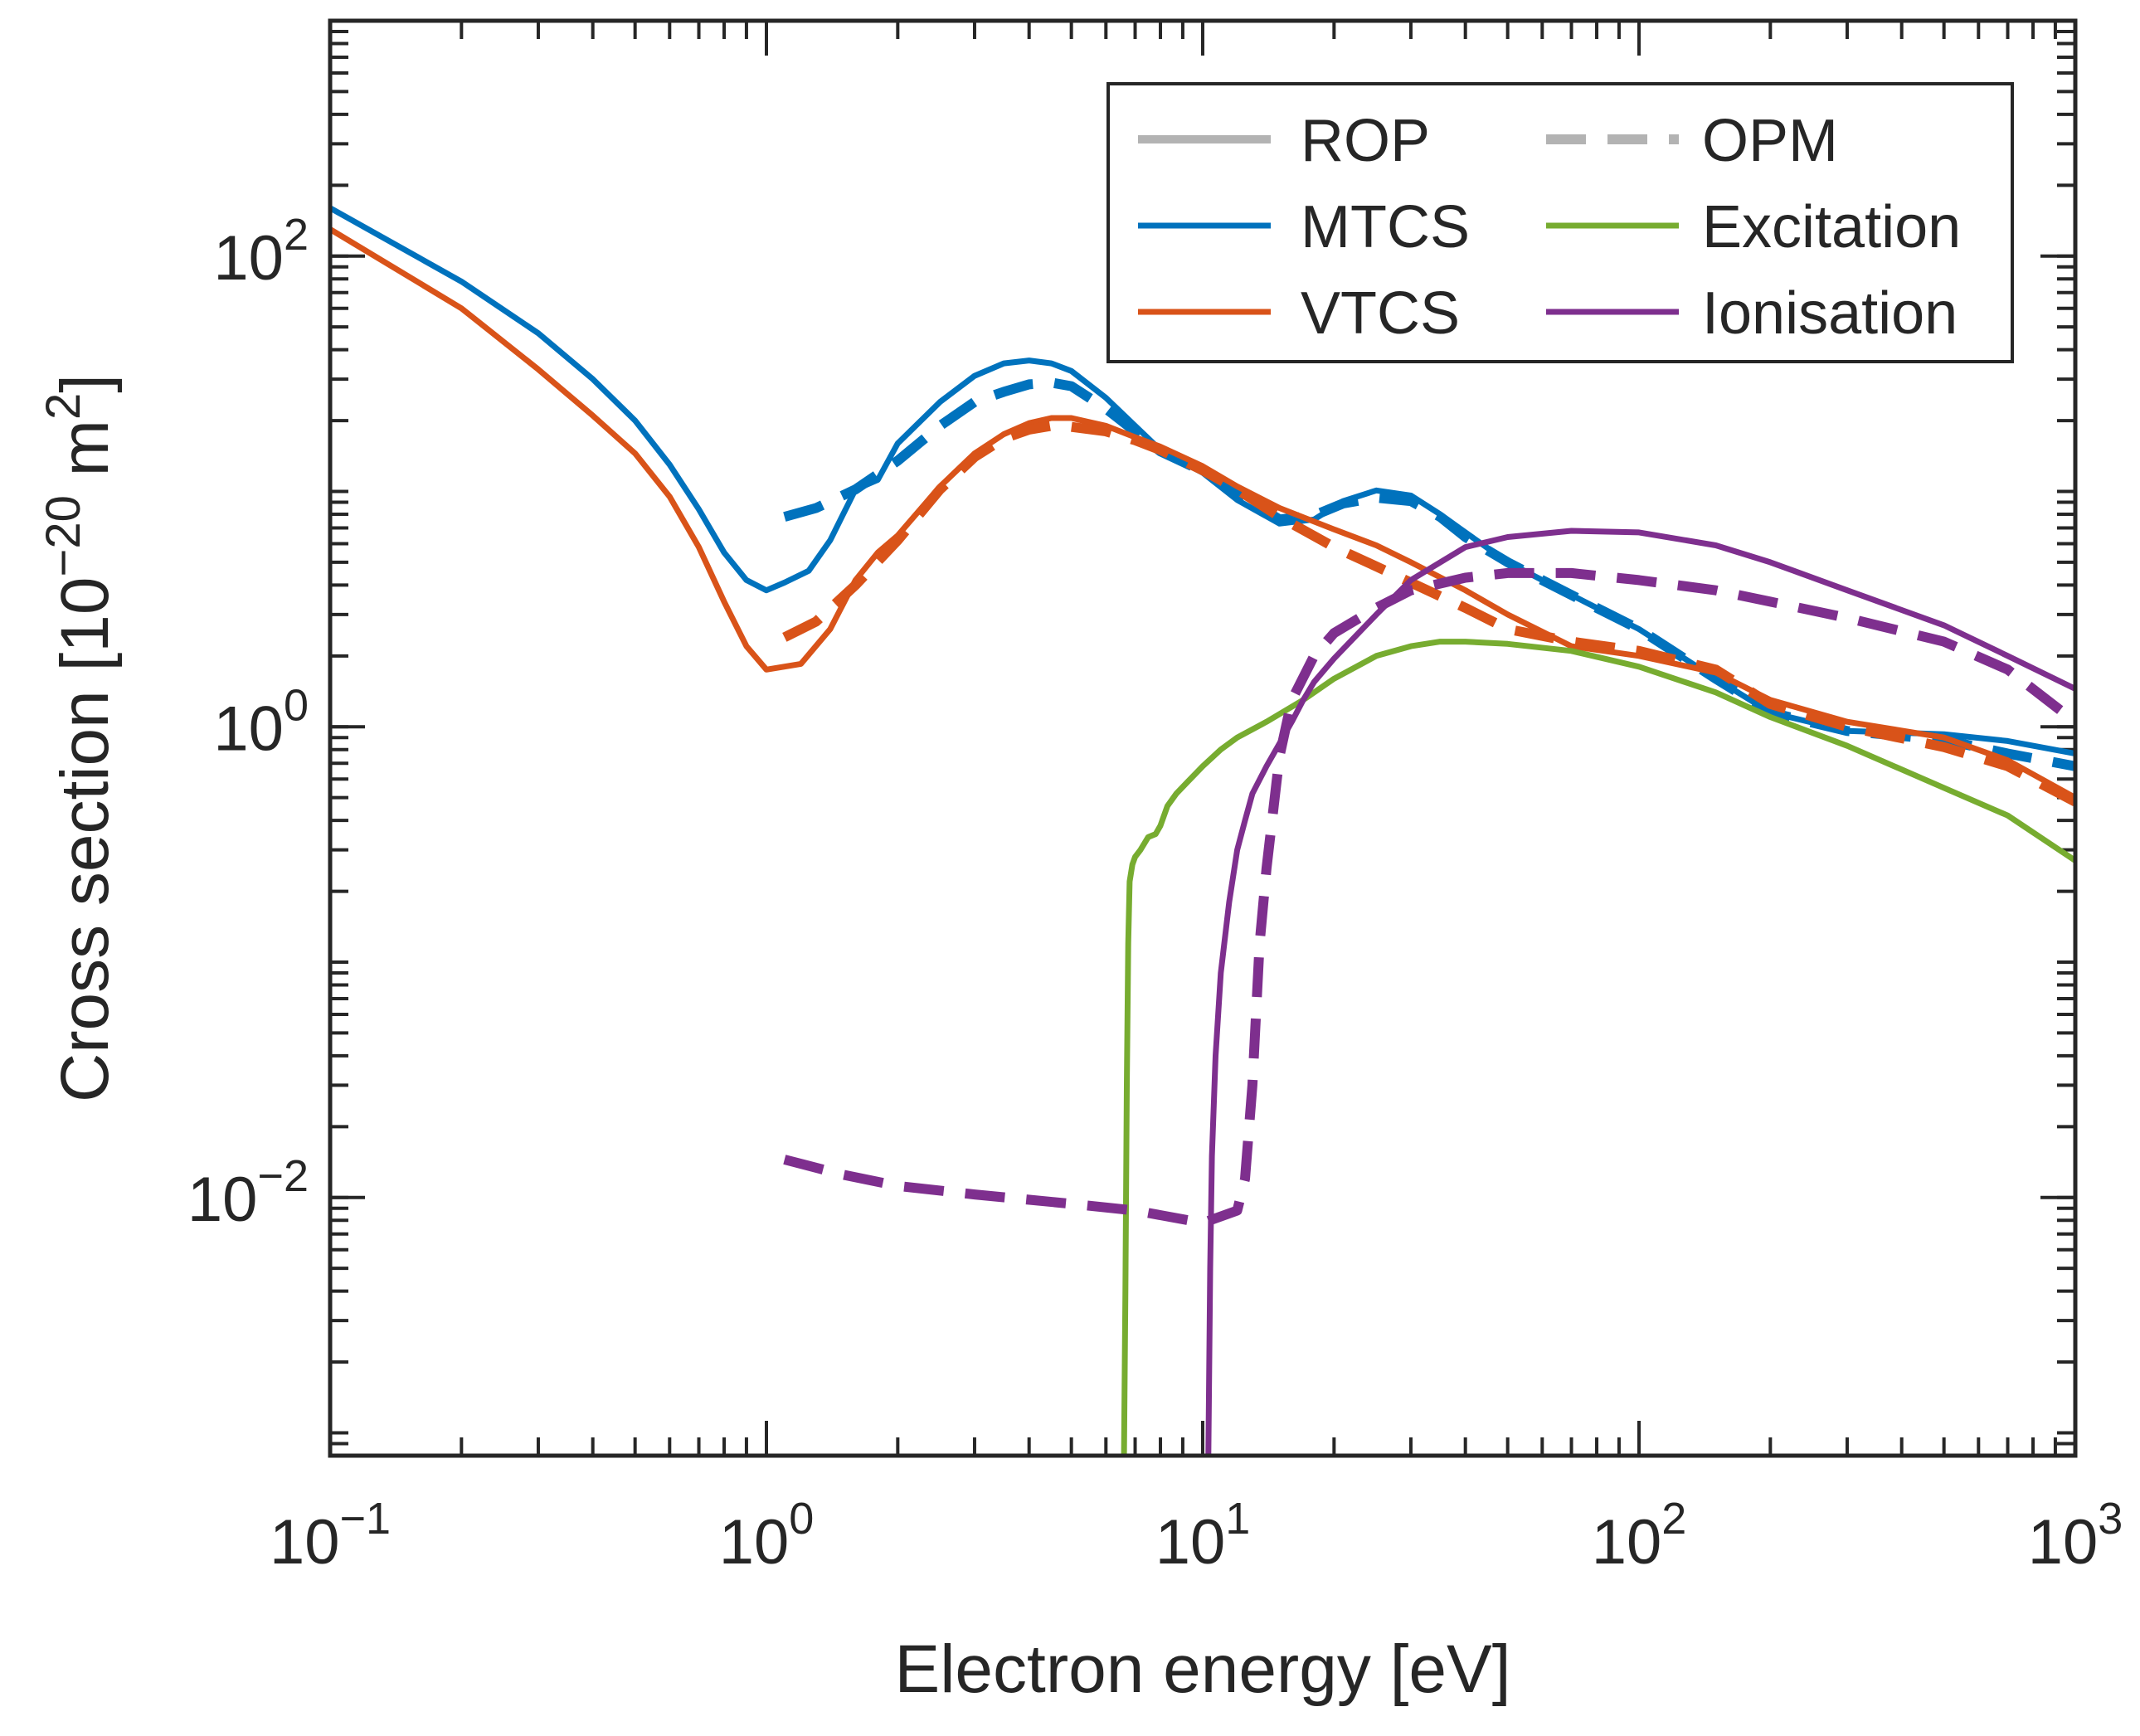 Image resolution: width=2140 pixels, height=1736 pixels. I want to click on legend-label-excitation: Excitation, so click(1832, 227).